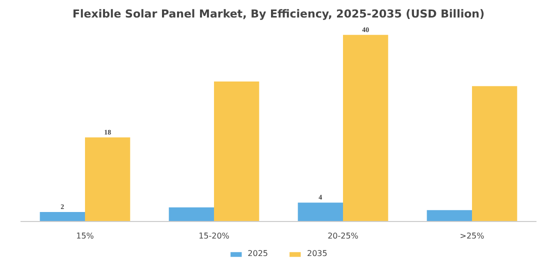 The height and width of the screenshot is (280, 560). What do you see at coordinates (258, 253) in the screenshot?
I see `legend-label: 2025` at bounding box center [258, 253].